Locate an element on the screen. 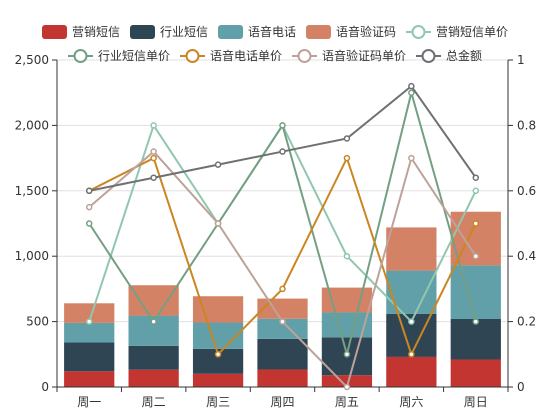 Image resolution: width=550 pixels, height=420 pixels. y-tick-label-left: 500 is located at coordinates (37, 322).